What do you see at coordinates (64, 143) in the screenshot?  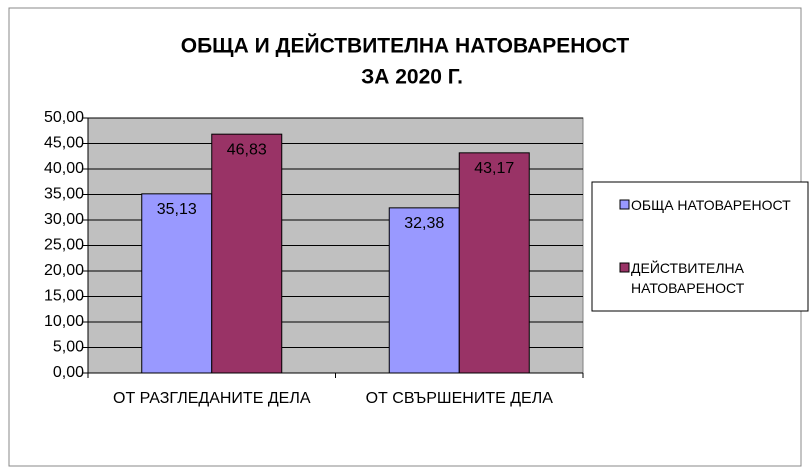 I see `y-tick-label: 45,00` at bounding box center [64, 143].